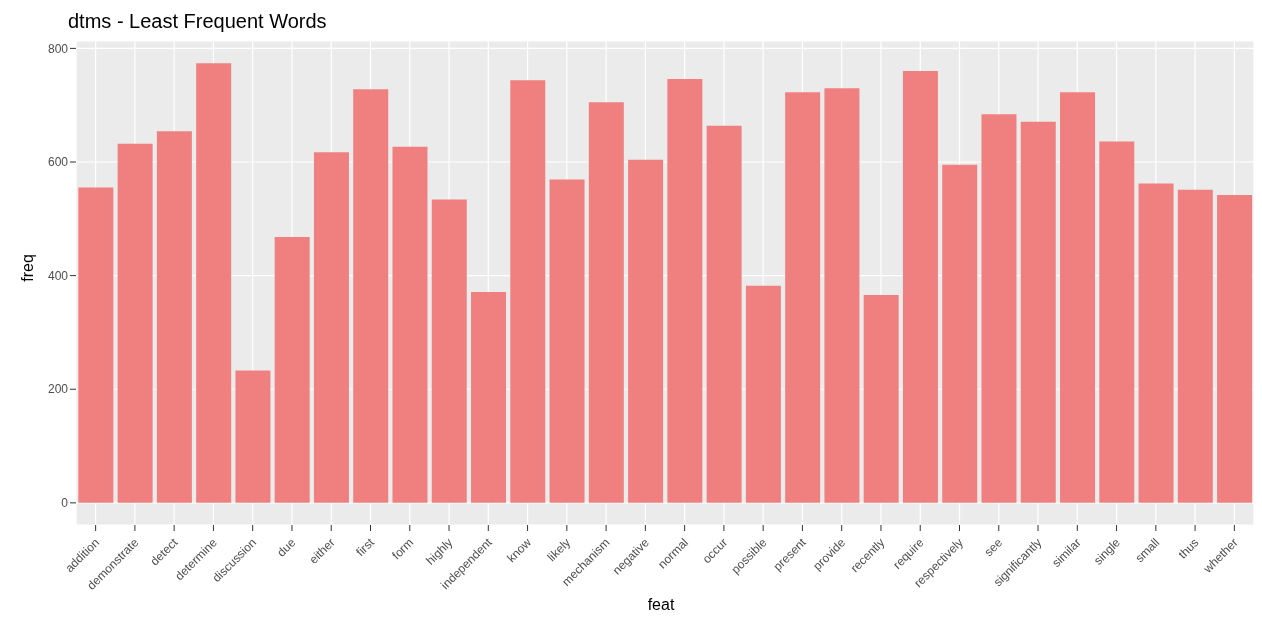  What do you see at coordinates (58, 162) in the screenshot?
I see `y-tick-label: 600` at bounding box center [58, 162].